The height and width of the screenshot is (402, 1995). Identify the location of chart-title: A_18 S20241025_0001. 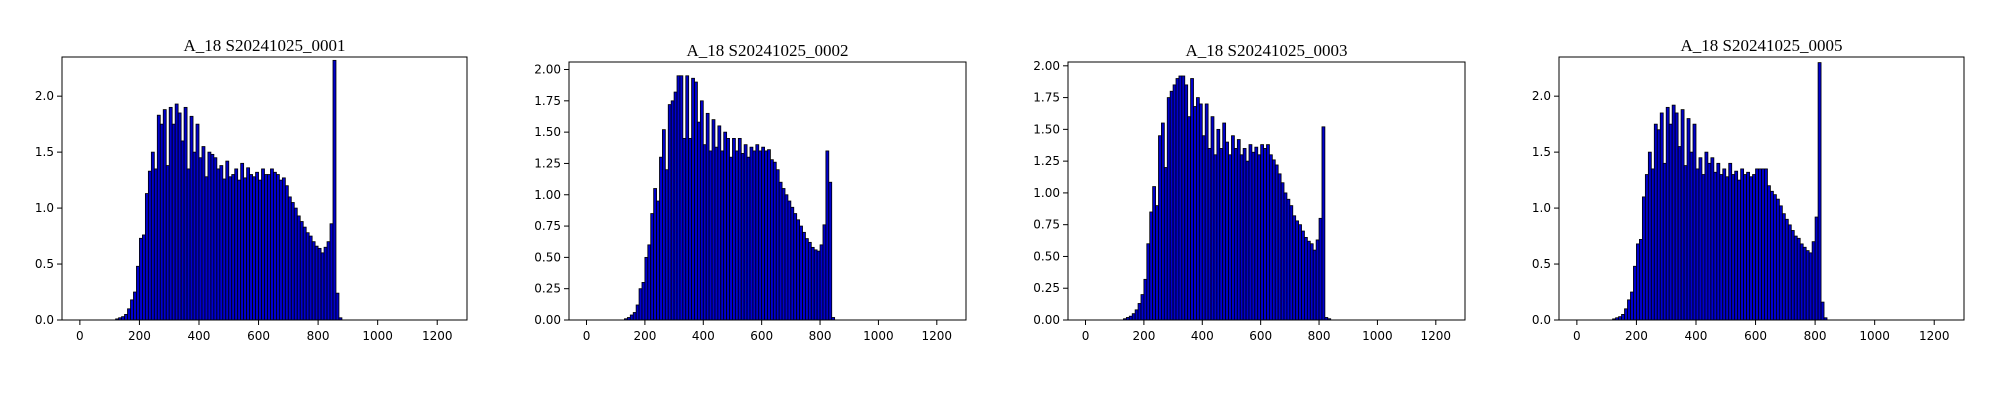
(265, 45).